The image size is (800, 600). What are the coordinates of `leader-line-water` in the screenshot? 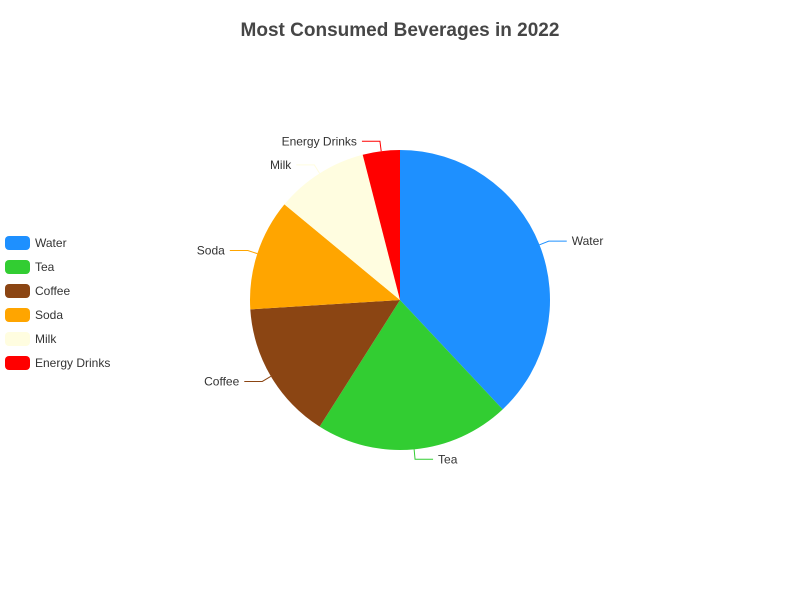 It's located at (553, 243).